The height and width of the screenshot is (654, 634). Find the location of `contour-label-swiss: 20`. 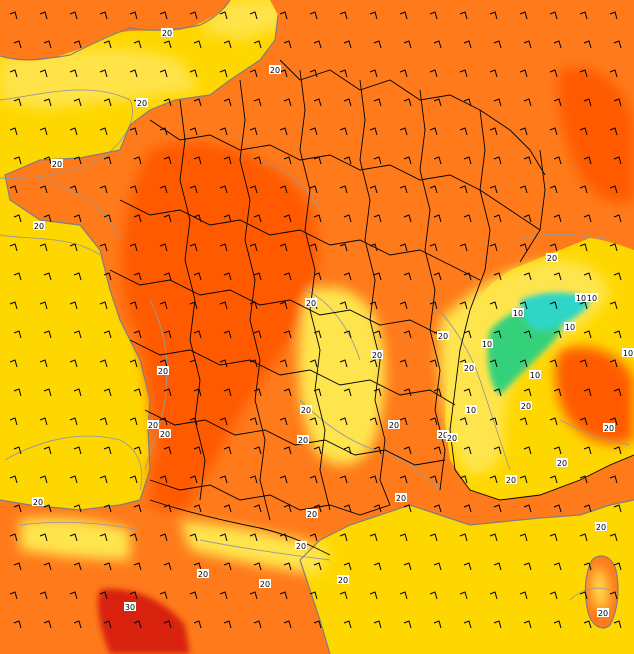

contour-label-swiss: 20 is located at coordinates (609, 428).